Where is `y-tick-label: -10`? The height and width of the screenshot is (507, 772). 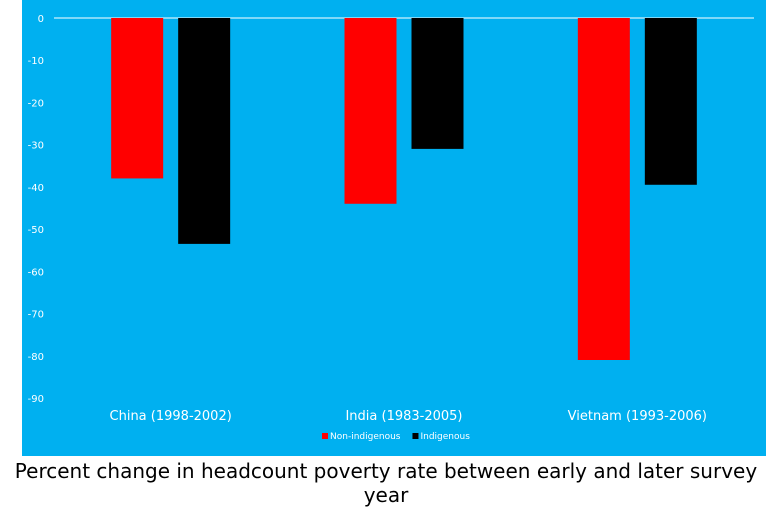 y-tick-label: -10 is located at coordinates (36, 61).